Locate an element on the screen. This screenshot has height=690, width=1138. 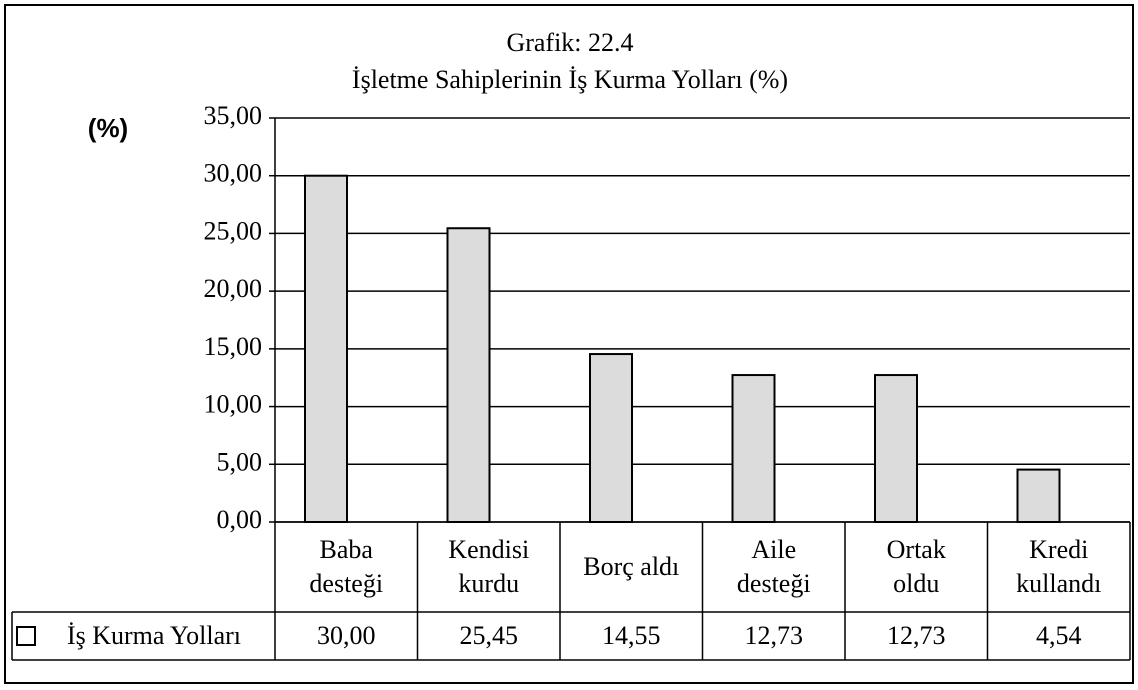
x-tick-label-text: Kendisi kurdu is located at coordinates (489, 566).